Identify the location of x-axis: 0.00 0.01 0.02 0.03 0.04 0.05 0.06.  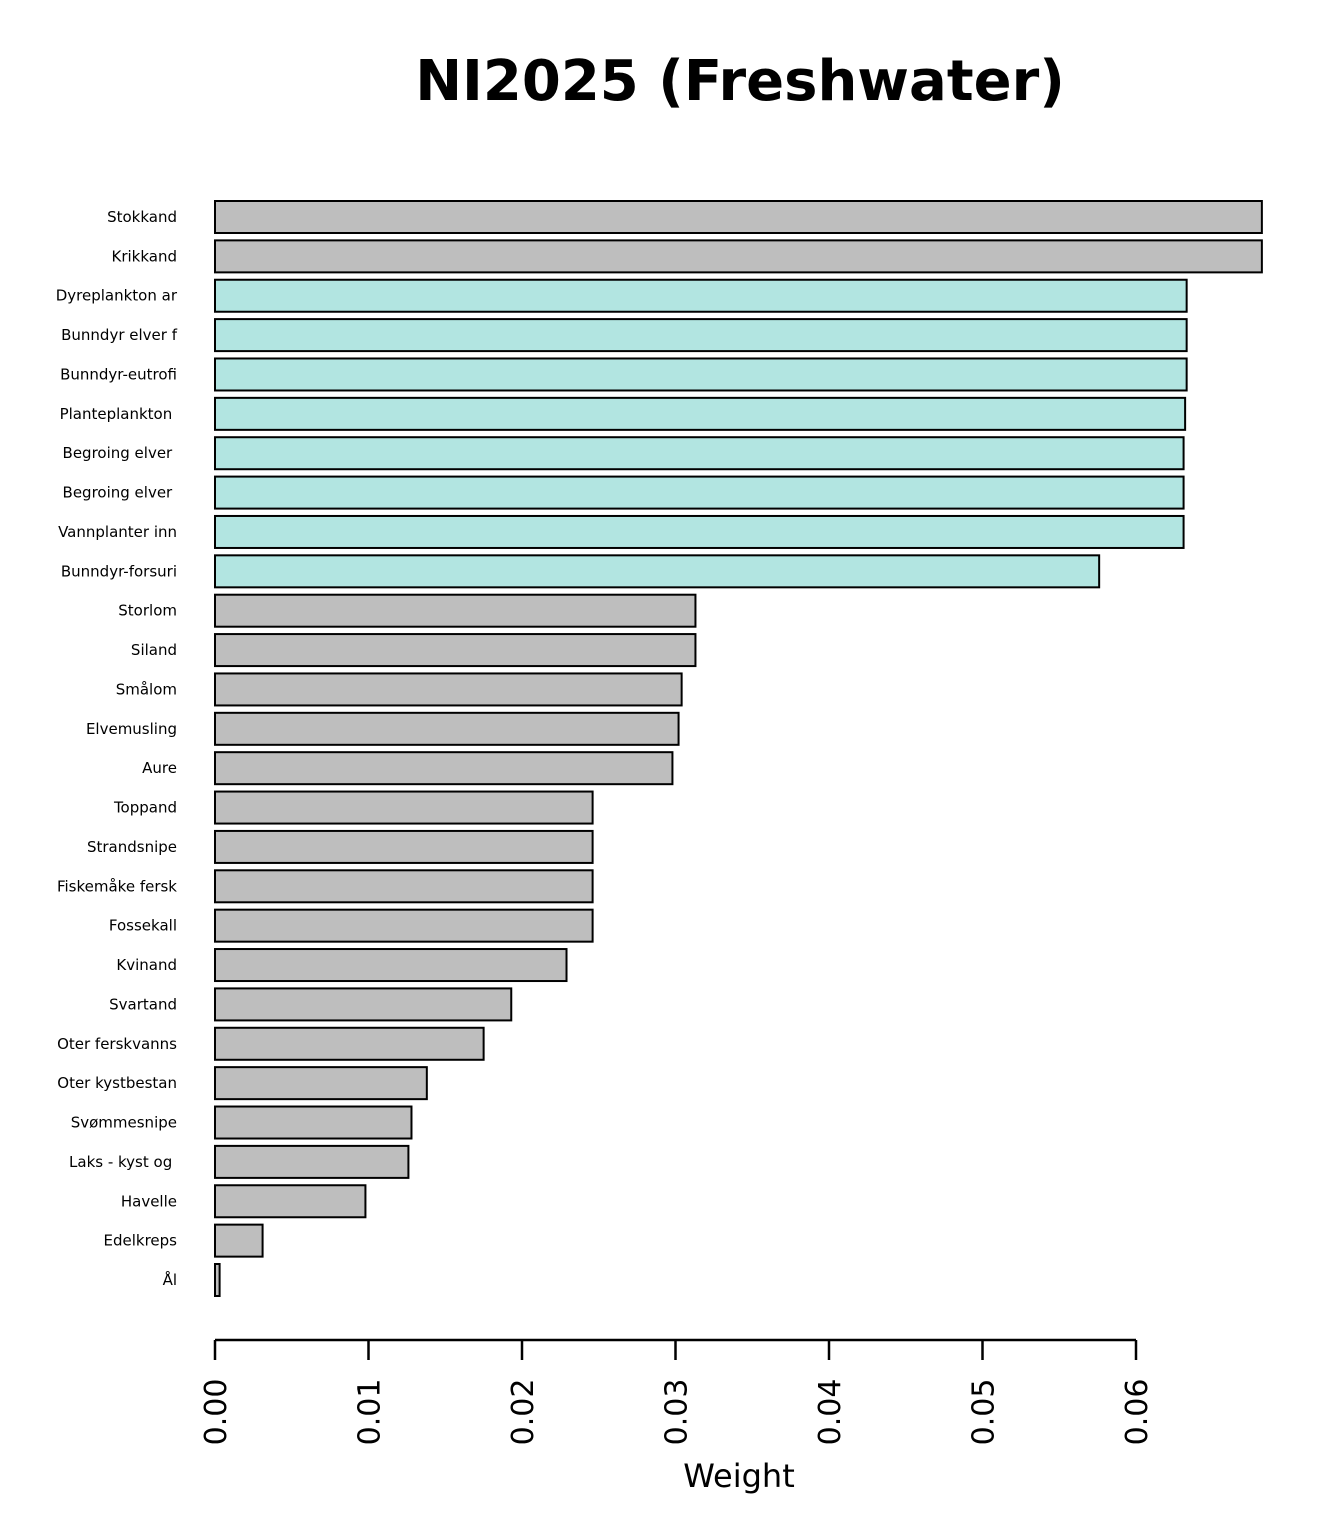
(677, 1392).